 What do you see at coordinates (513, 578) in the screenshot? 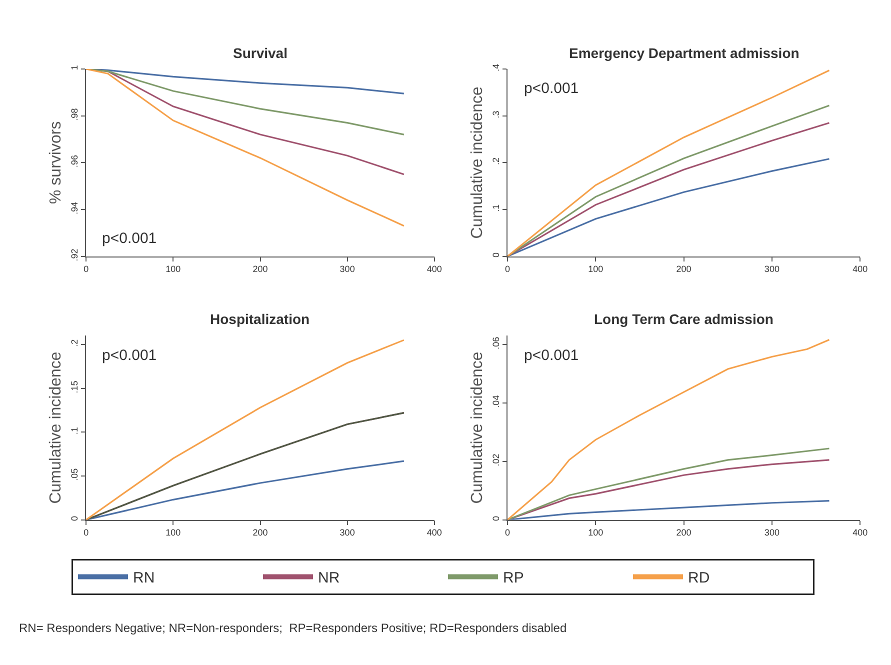
I see `legend-label: RP` at bounding box center [513, 578].